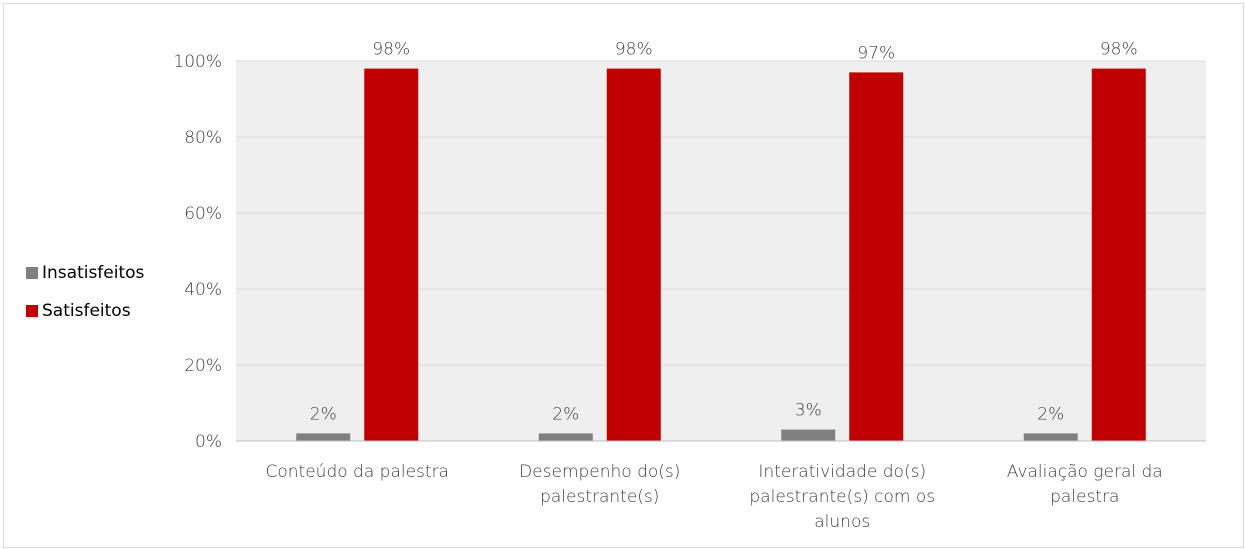  Describe the element at coordinates (634, 50) in the screenshot. I see `data-label-satisfeitos-1: 98%` at that location.